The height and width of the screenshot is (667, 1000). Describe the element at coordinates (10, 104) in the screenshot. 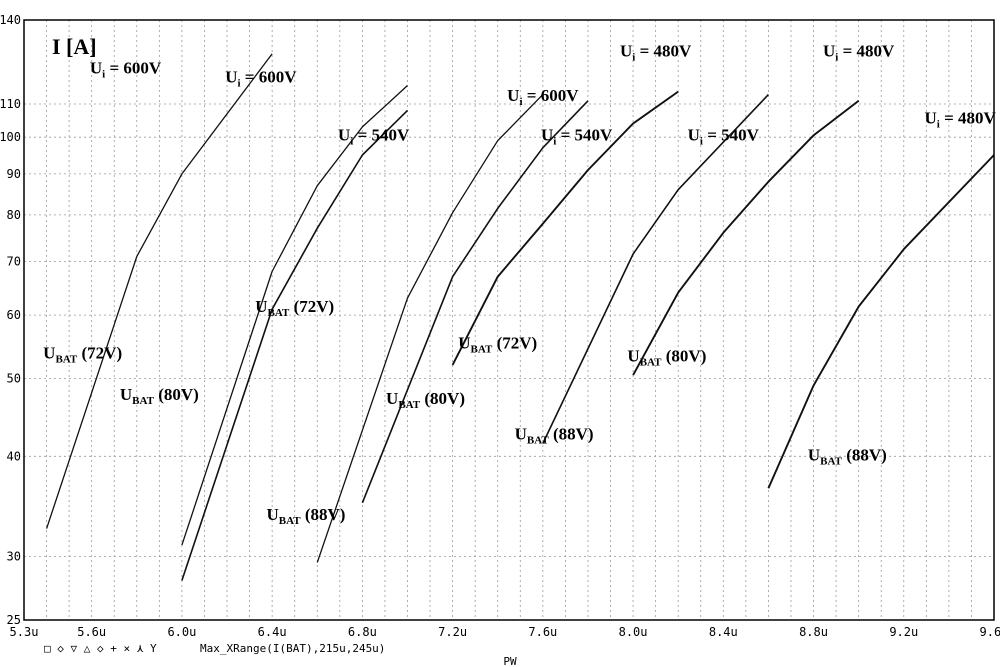

I see `y-tick-label: 110` at that location.